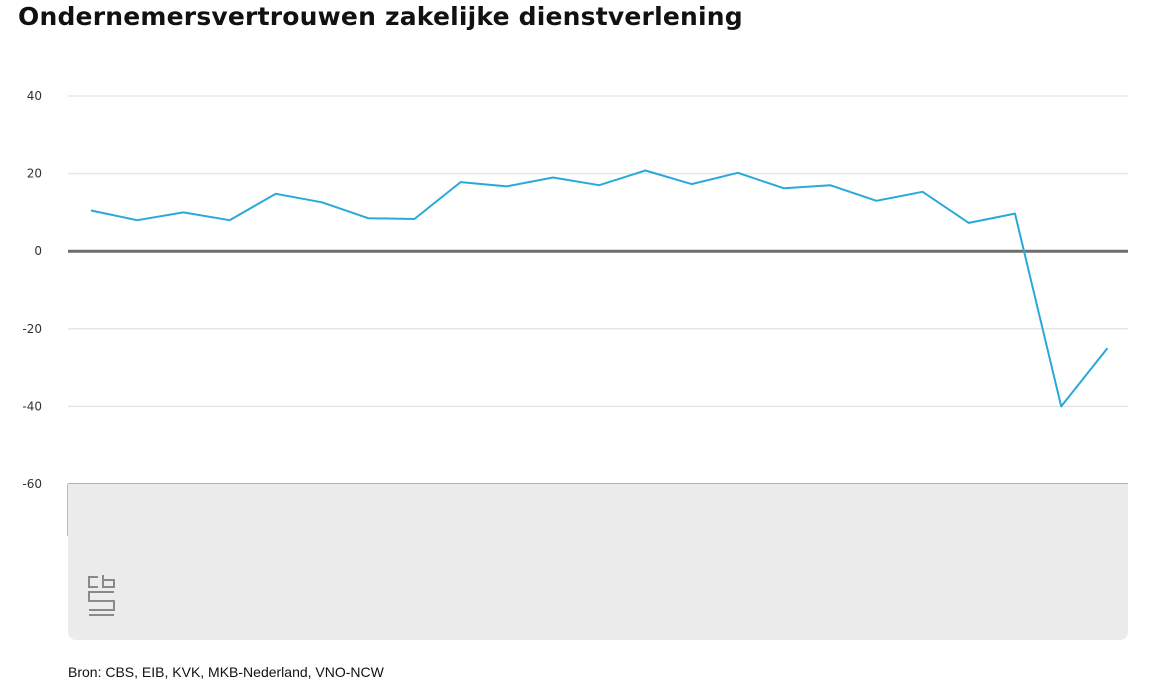 The width and height of the screenshot is (1165, 695). Describe the element at coordinates (34, 96) in the screenshot. I see `y-tick-label: 40` at that location.